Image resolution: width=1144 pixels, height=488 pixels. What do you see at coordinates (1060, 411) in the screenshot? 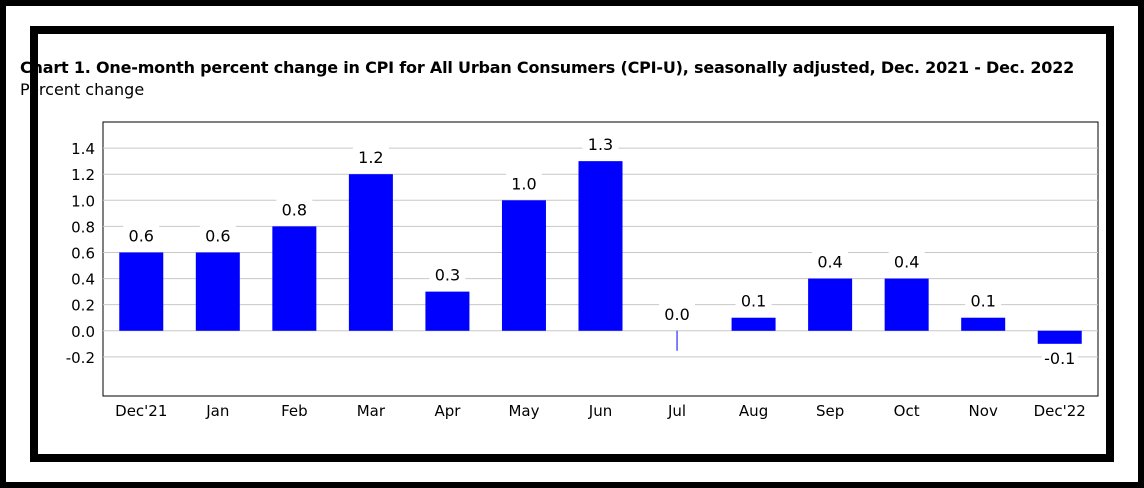
I see `x-tick-label: Dec'22` at bounding box center [1060, 411].